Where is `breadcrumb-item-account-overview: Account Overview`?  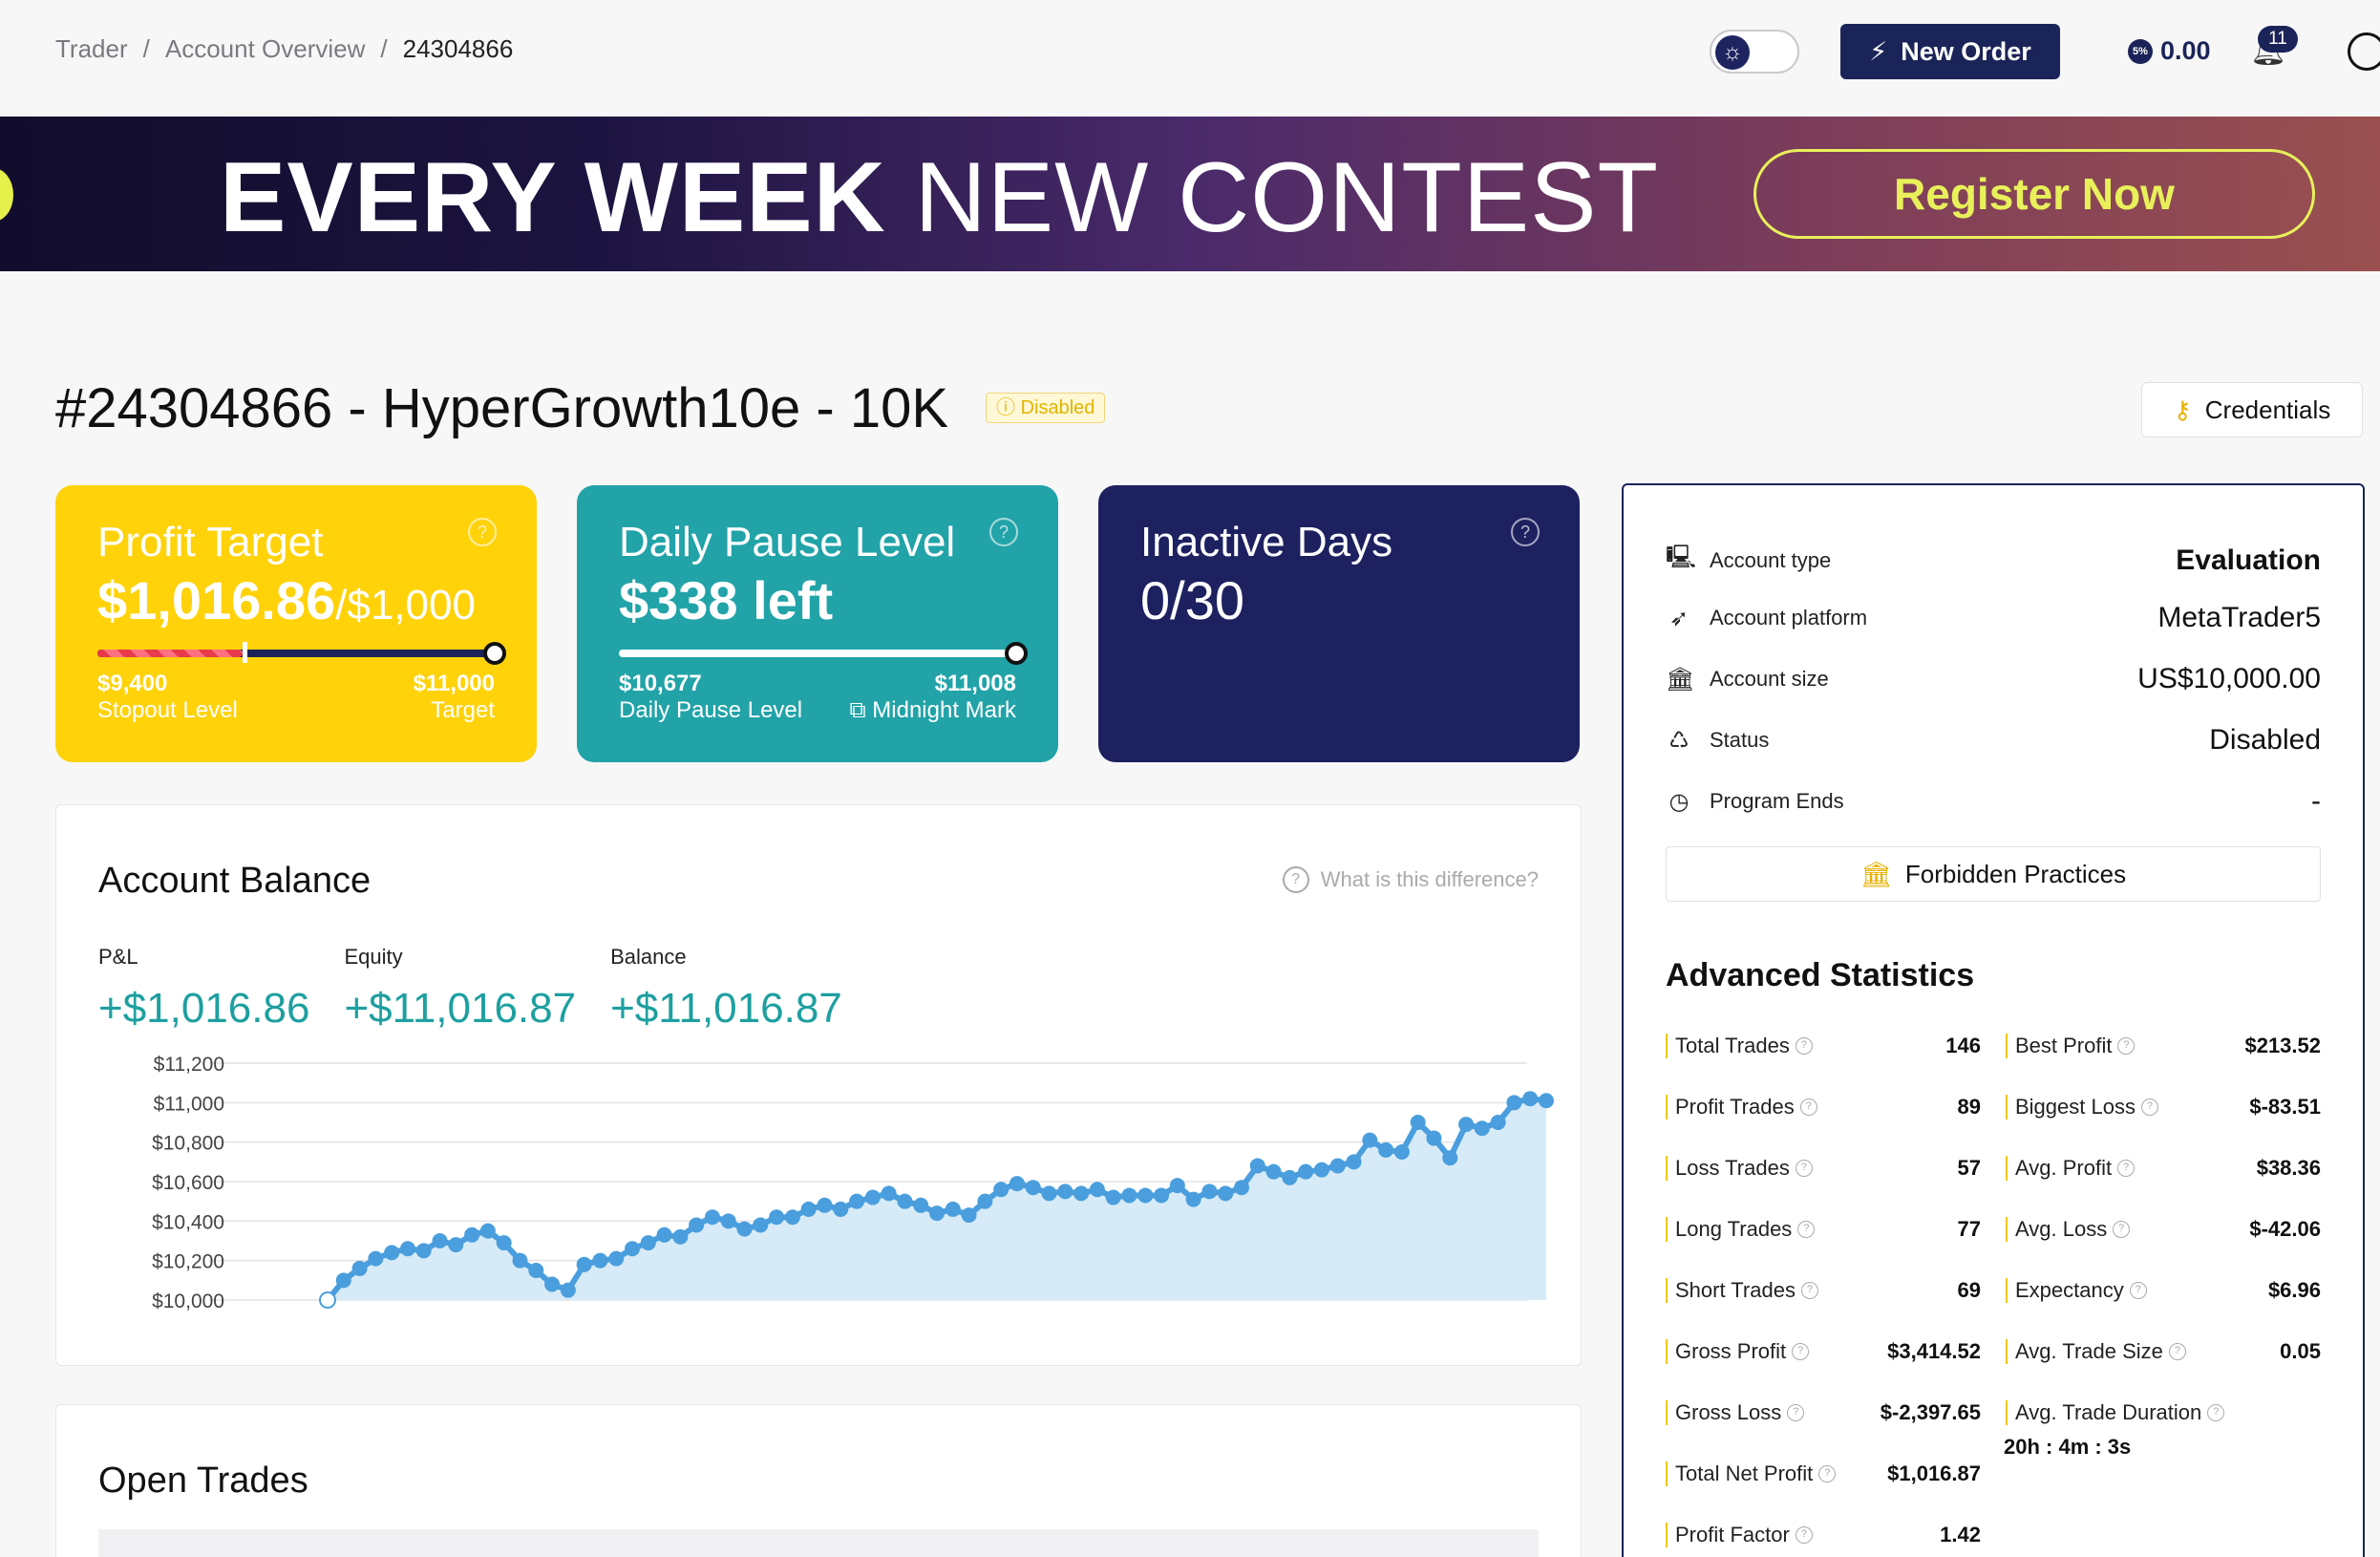 breadcrumb-item-account-overview: Account Overview is located at coordinates (265, 48).